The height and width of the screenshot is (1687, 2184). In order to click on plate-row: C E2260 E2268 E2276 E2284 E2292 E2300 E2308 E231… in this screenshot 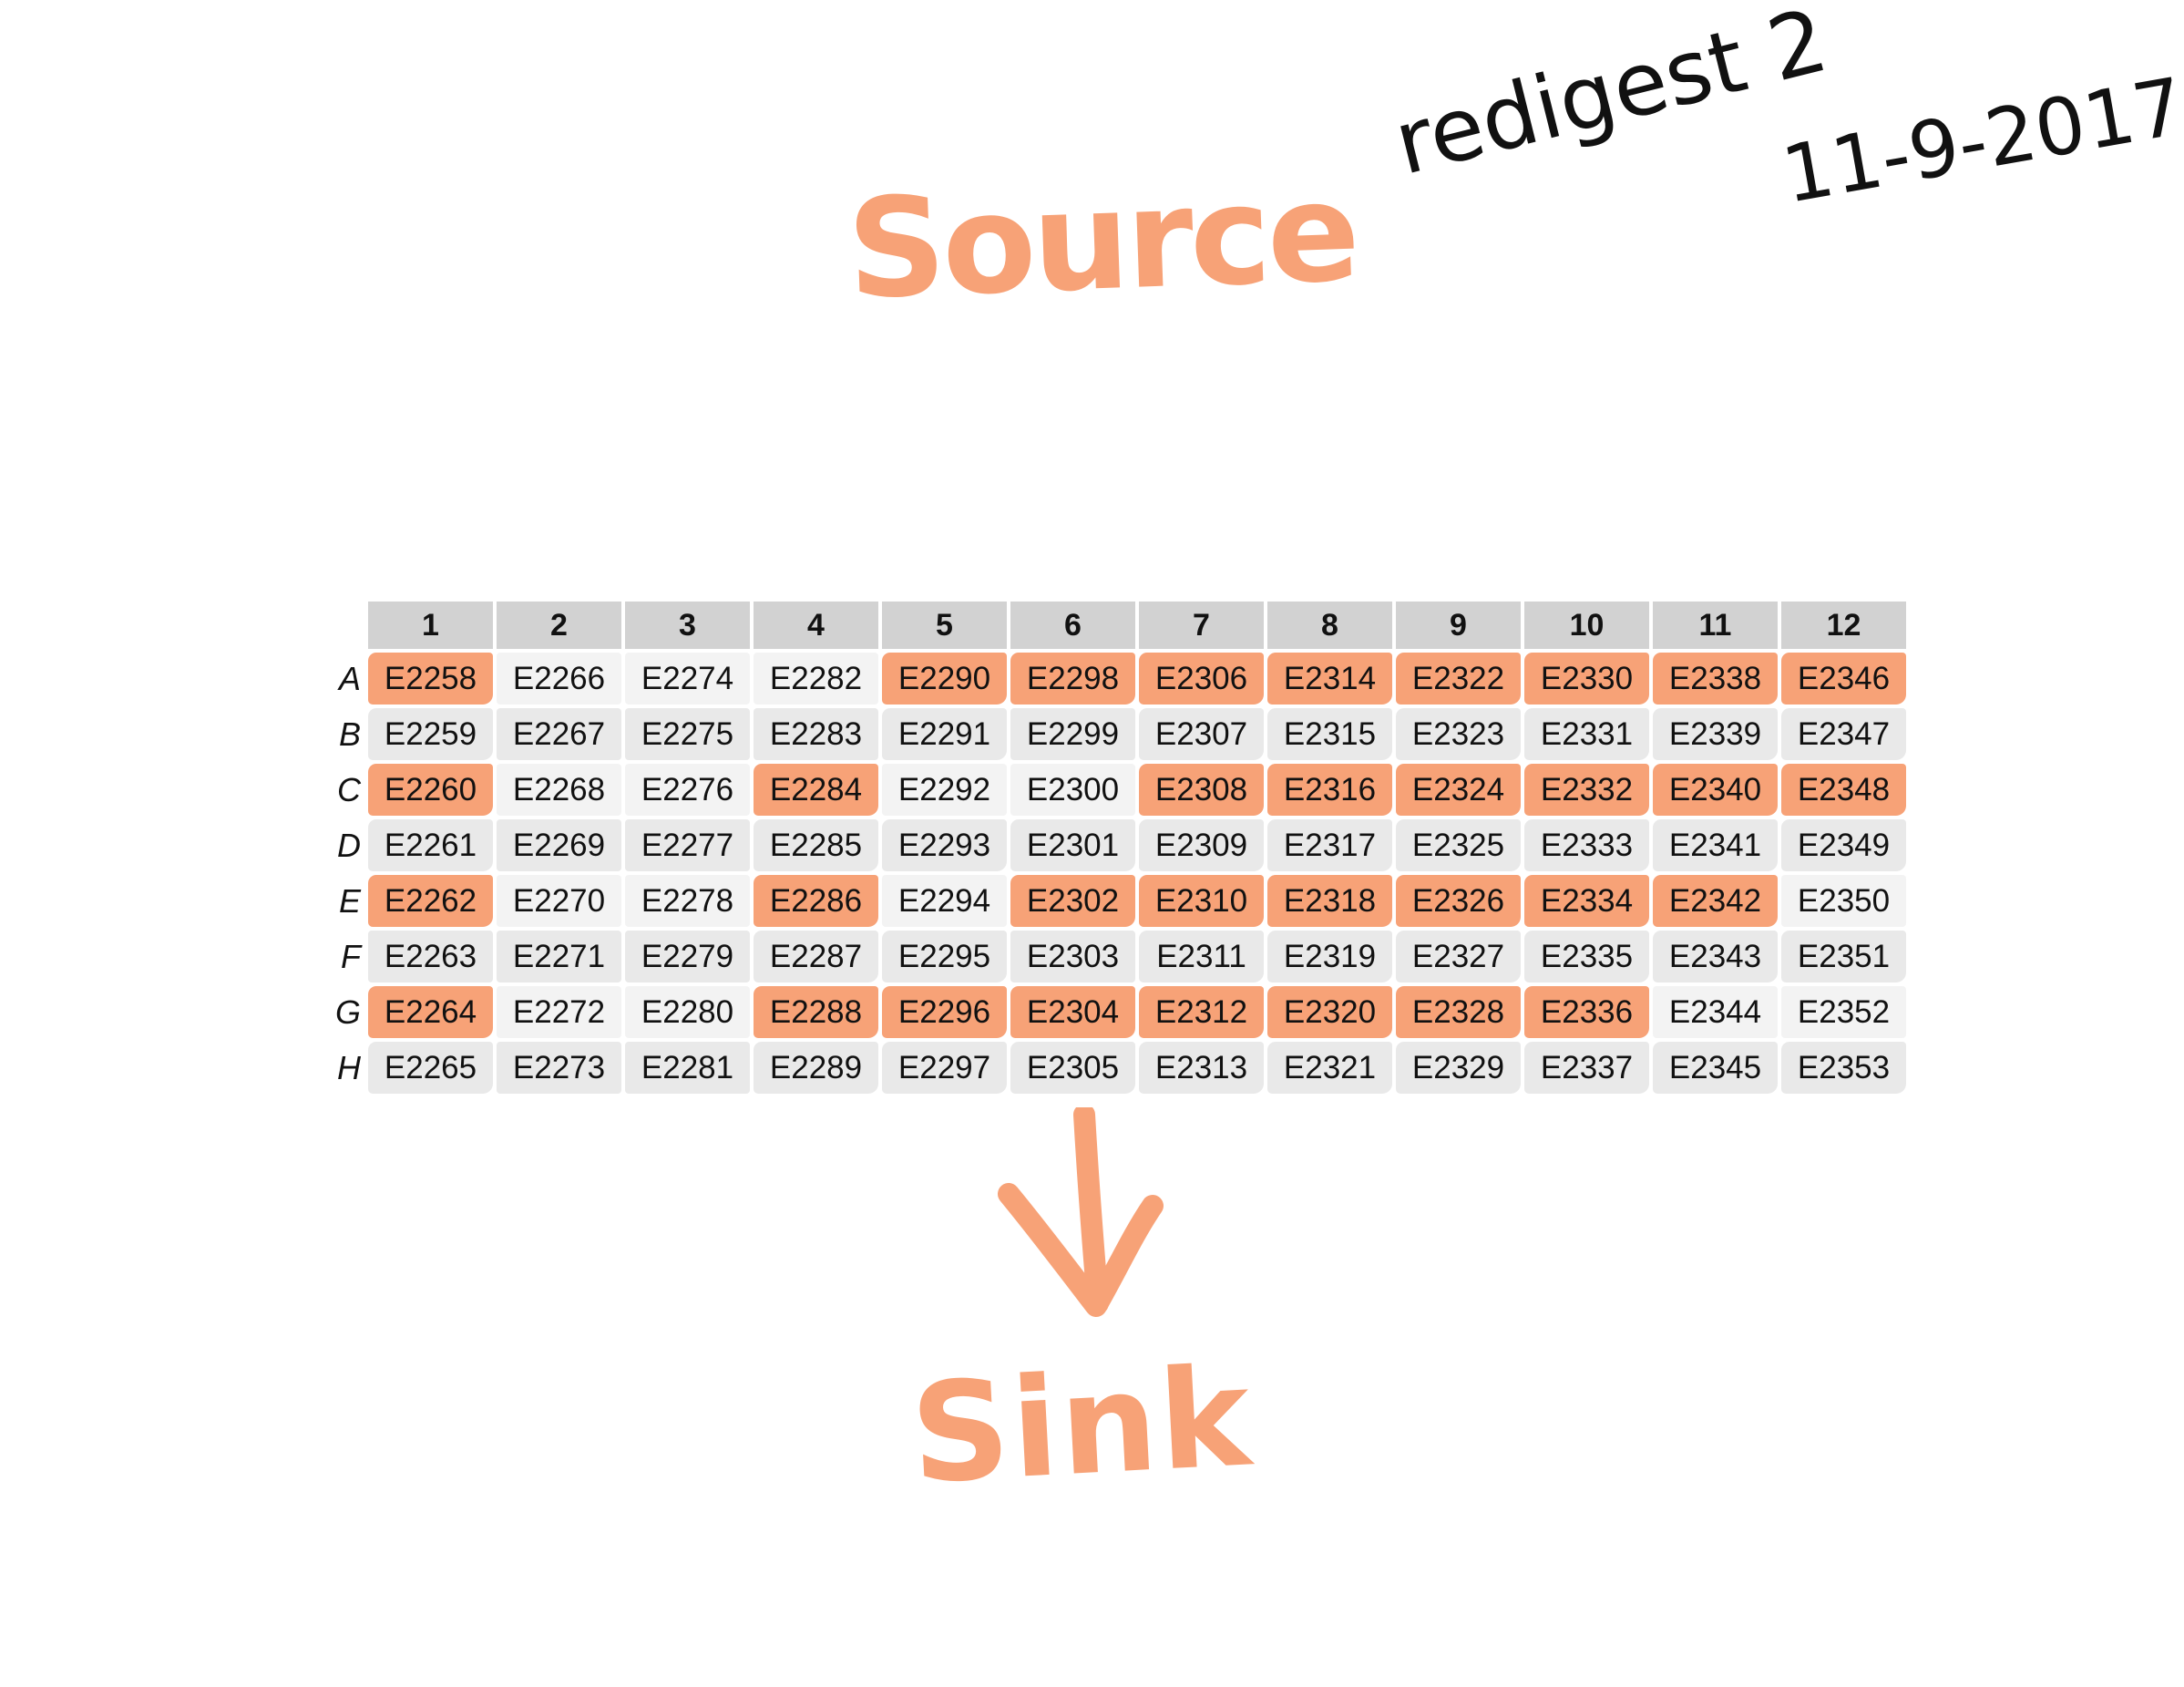, I will do `click(1115, 790)`.